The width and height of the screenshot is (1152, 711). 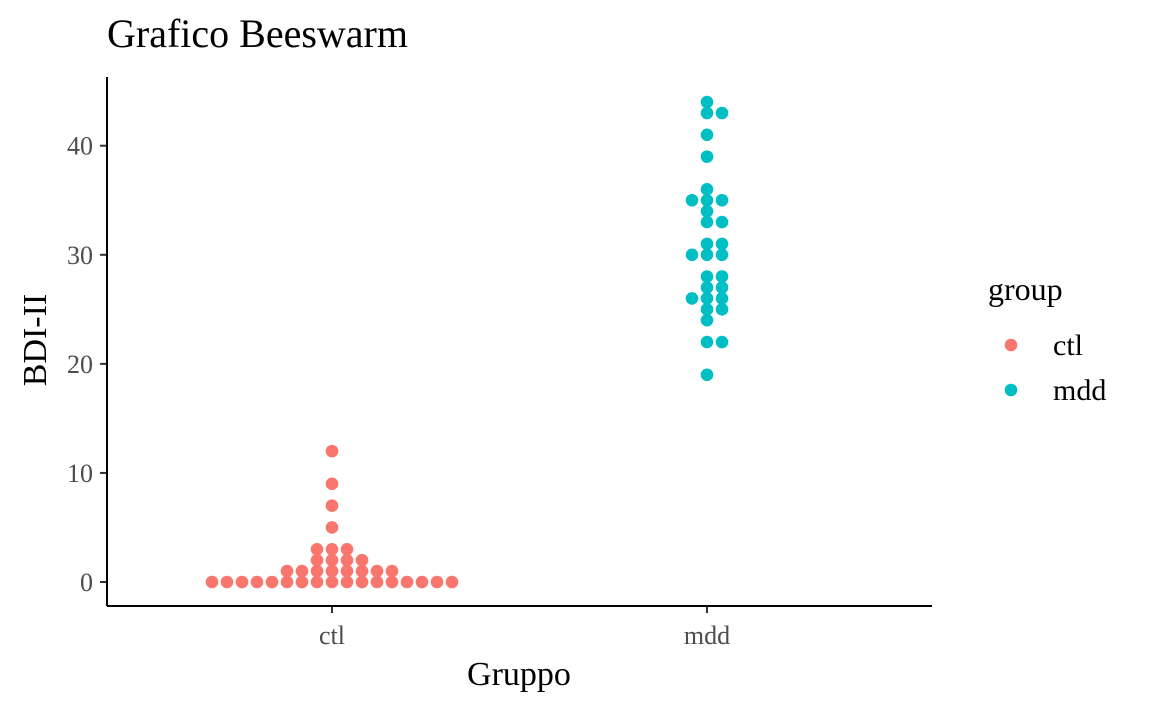 What do you see at coordinates (35, 340) in the screenshot?
I see `y-axis-label: BDI-II` at bounding box center [35, 340].